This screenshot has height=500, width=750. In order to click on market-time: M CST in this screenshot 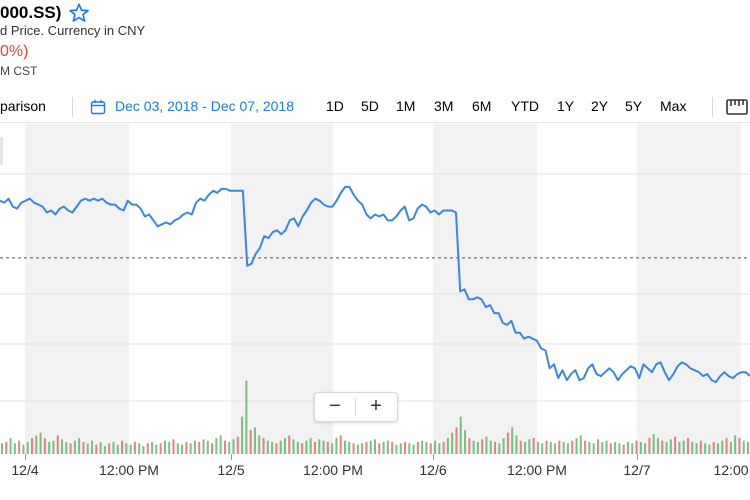, I will do `click(19, 71)`.